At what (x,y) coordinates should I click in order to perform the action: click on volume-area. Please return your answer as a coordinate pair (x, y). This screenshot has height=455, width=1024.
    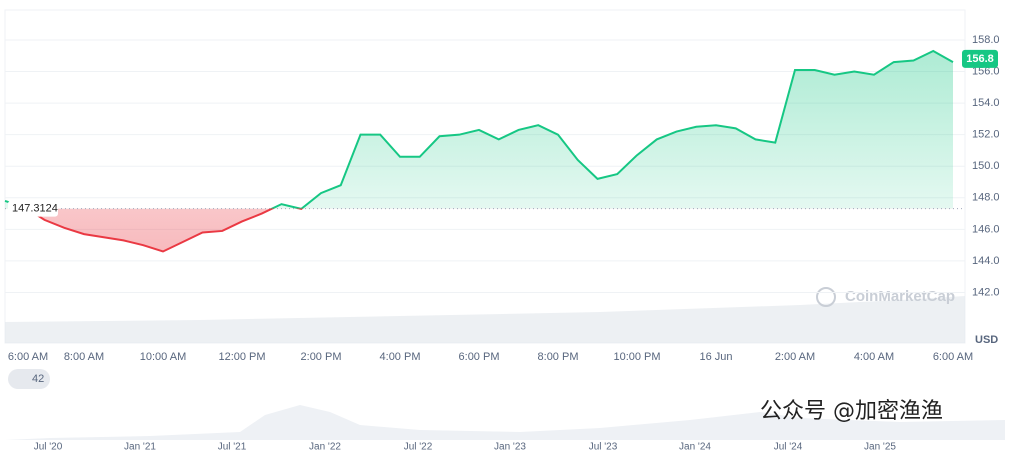
    Looking at the image, I should click on (485, 319).